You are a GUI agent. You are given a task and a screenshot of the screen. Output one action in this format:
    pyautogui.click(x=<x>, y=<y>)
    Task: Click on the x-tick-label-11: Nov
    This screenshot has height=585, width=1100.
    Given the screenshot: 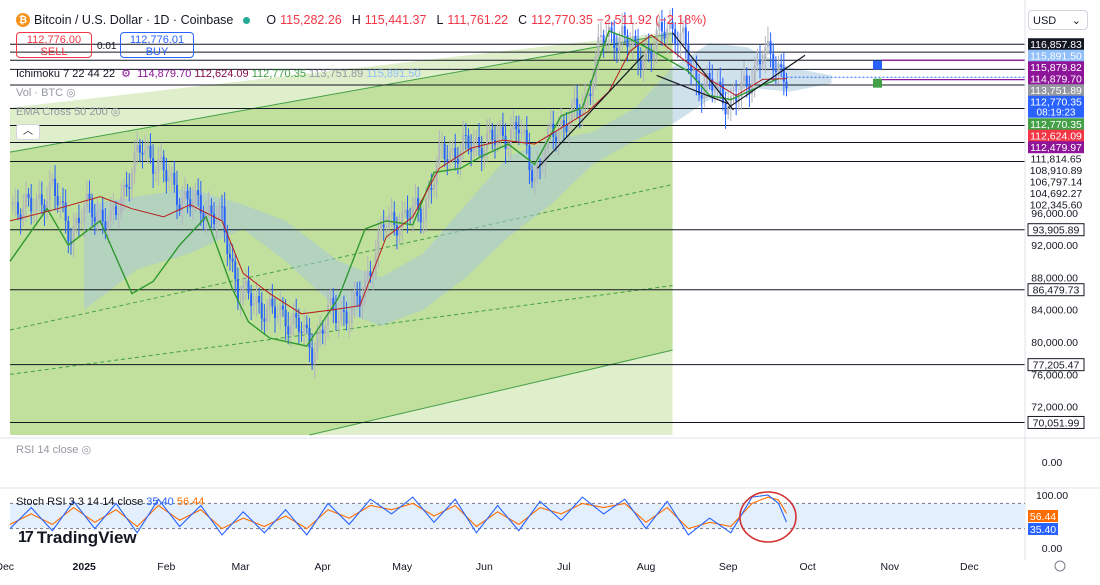 What is the action you would take?
    pyautogui.click(x=889, y=567)
    